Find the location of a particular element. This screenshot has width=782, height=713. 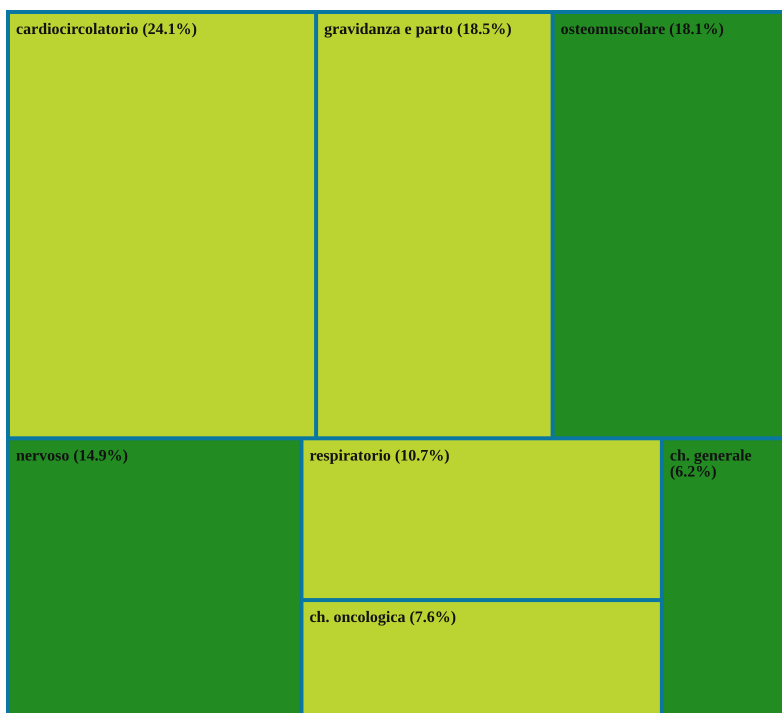

category-label: ch. oncologica is located at coordinates (357, 617).